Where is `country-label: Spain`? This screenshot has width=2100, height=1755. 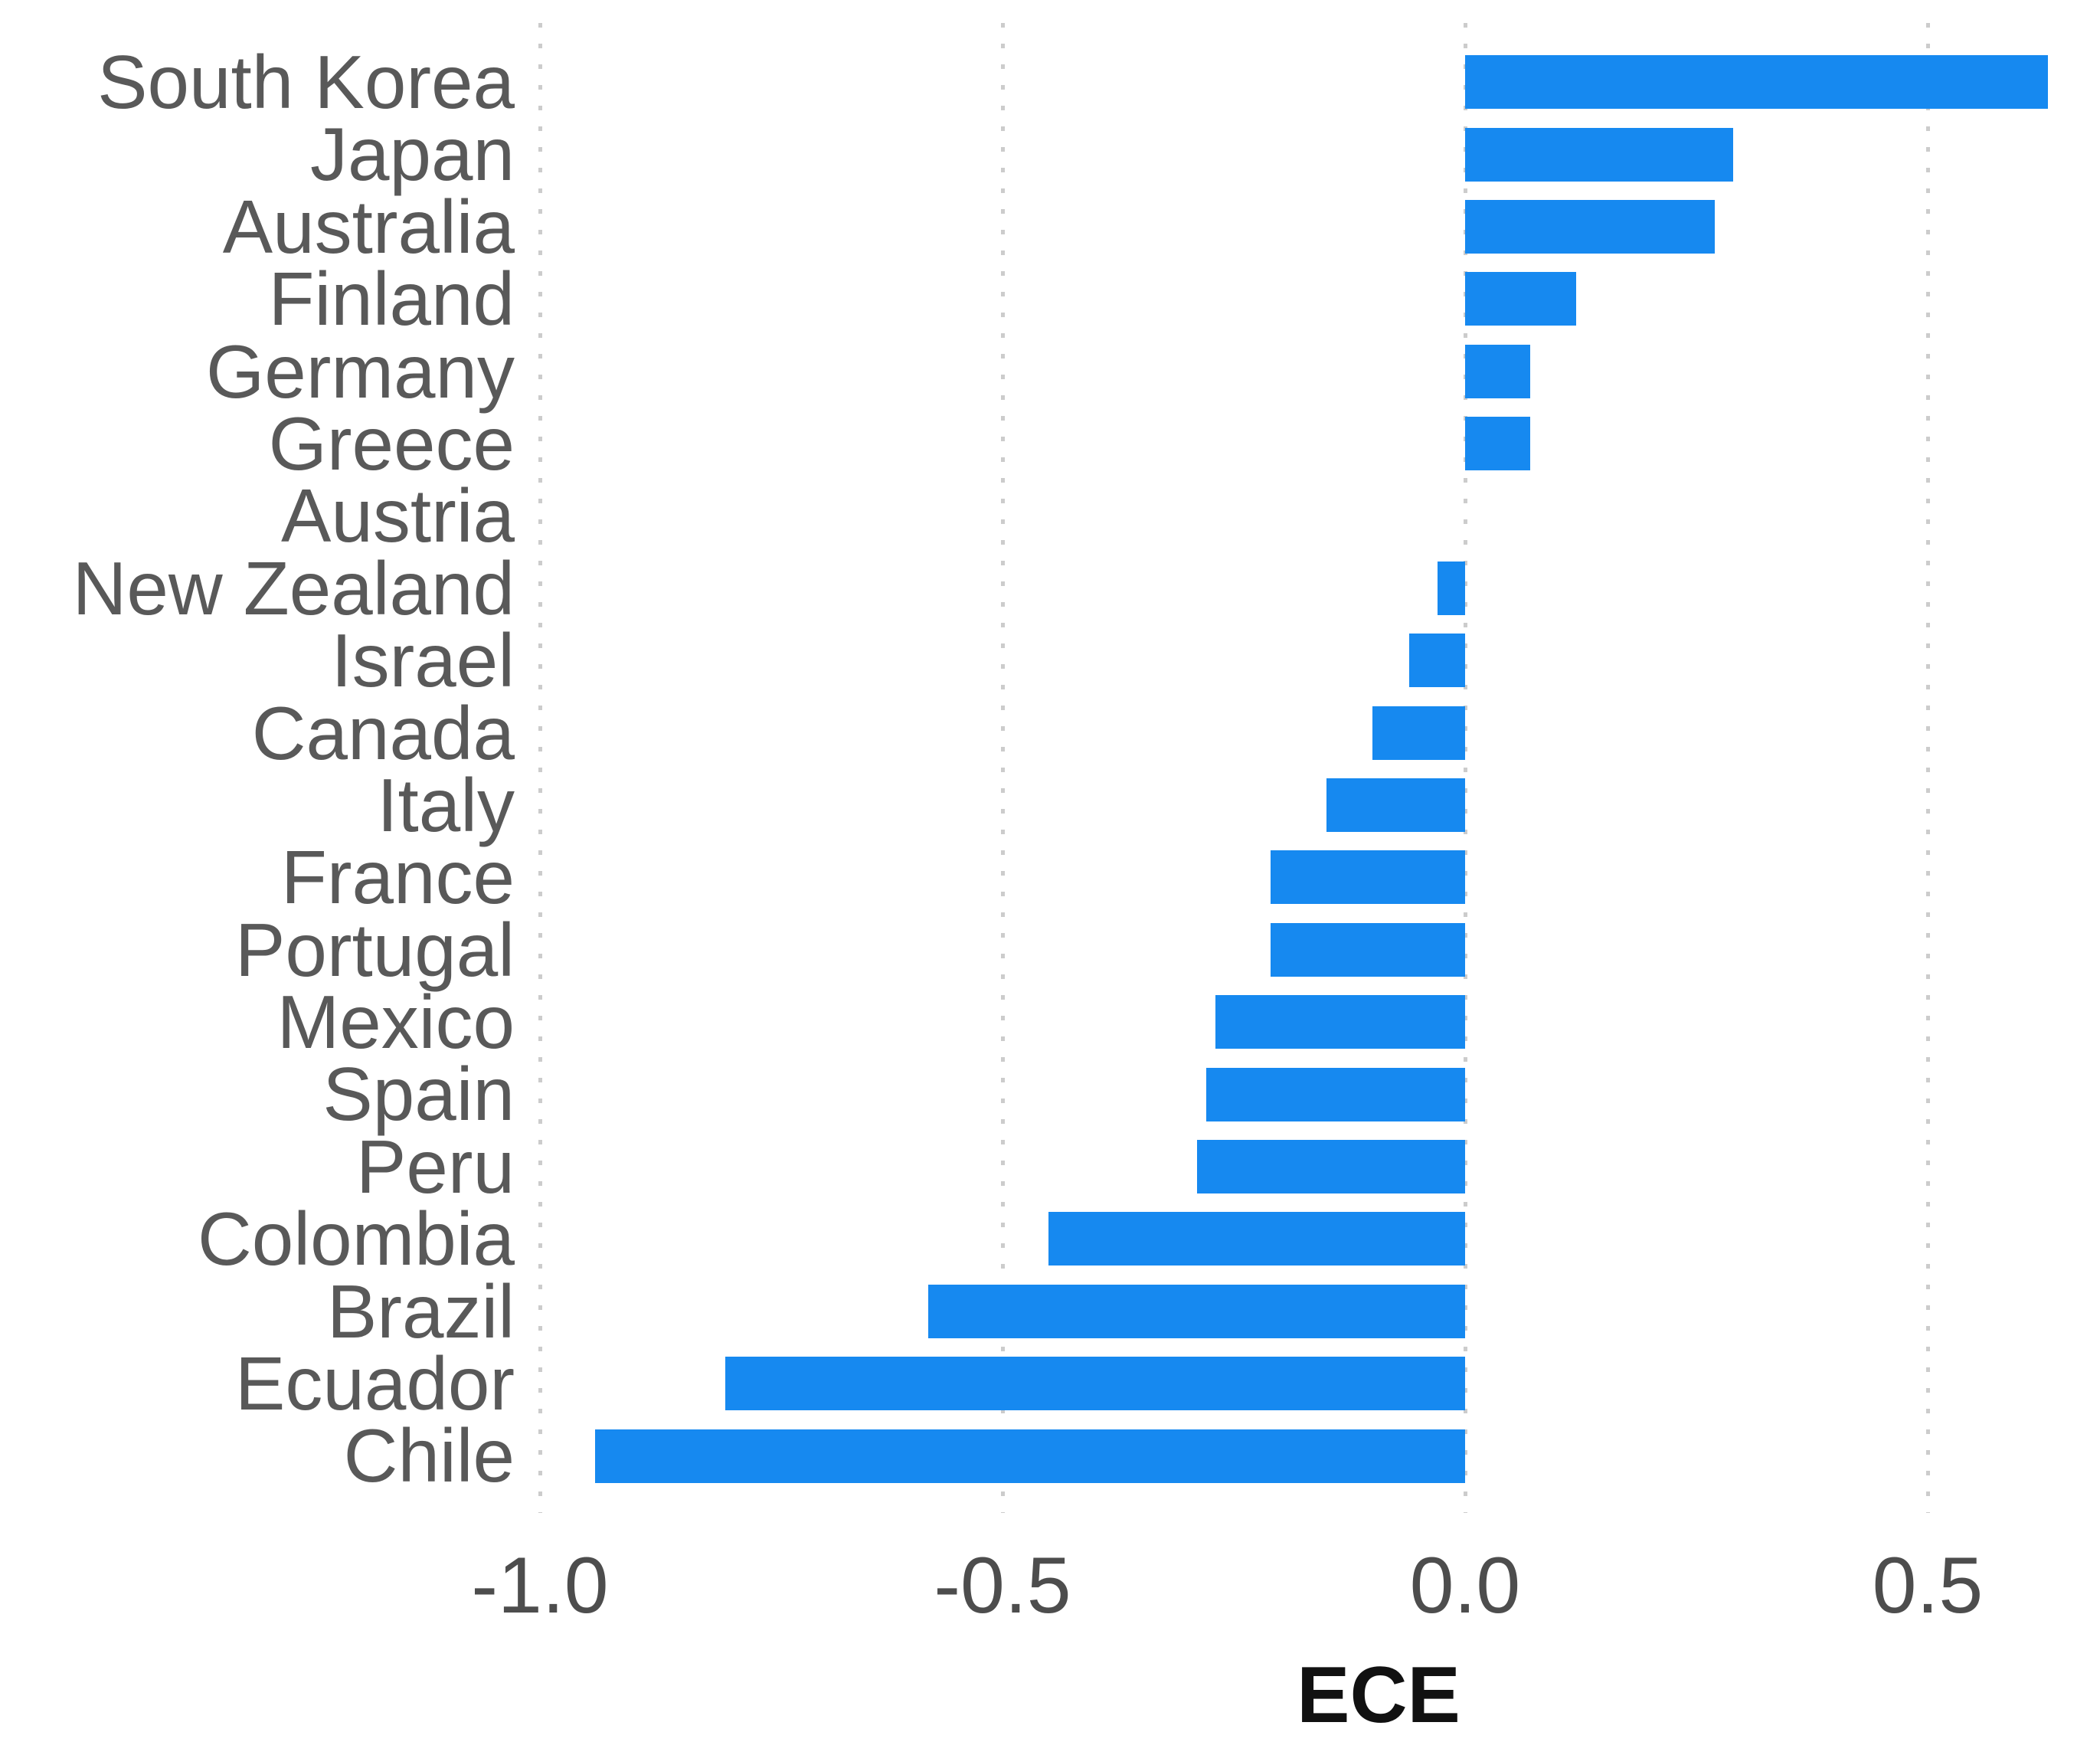 country-label: Spain is located at coordinates (418, 1095).